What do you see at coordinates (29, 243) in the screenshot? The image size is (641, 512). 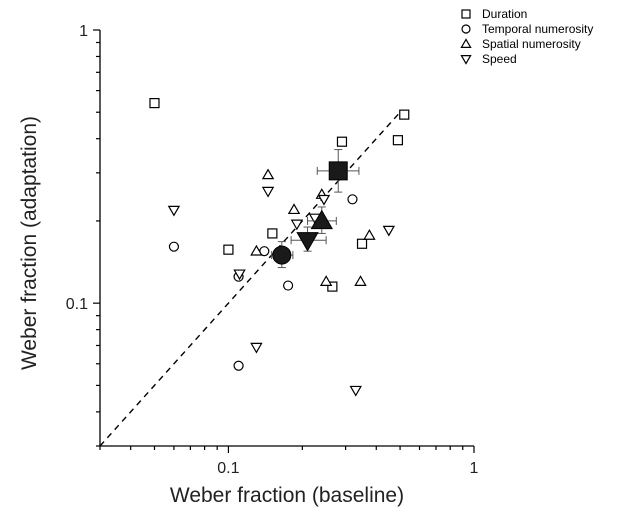 I see `y-axis-title: Weber fraction (adaptation)` at bounding box center [29, 243].